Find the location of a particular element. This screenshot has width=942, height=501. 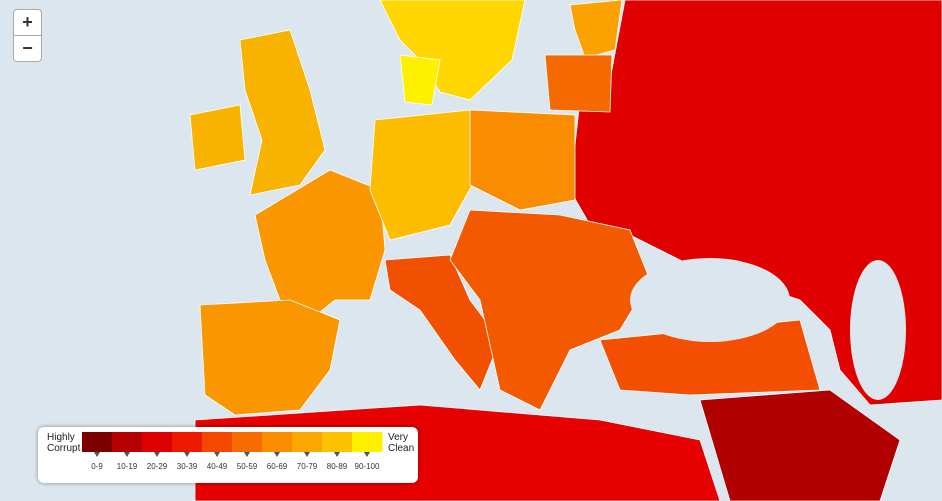

legend-bin-label: 20-29 is located at coordinates (157, 466).